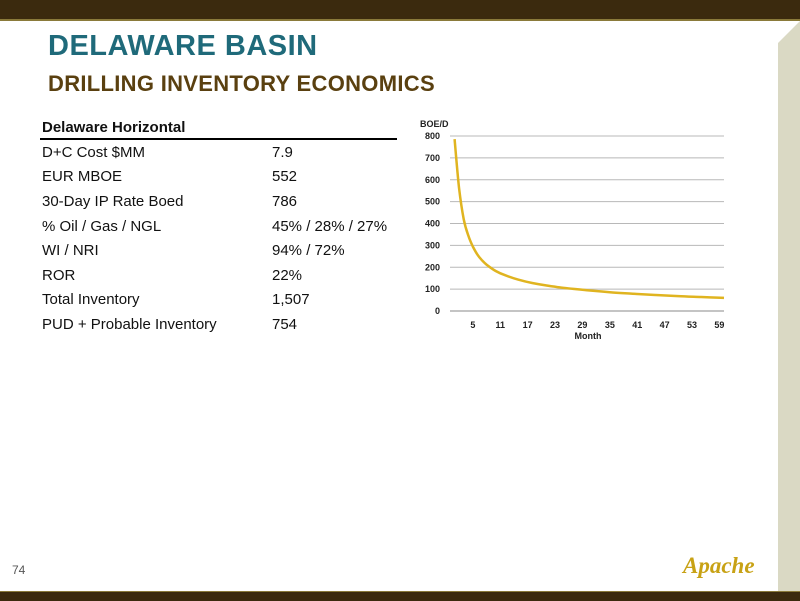  Describe the element at coordinates (102, 226) in the screenshot. I see `row-label: % Oil / Gas / NGL` at that location.